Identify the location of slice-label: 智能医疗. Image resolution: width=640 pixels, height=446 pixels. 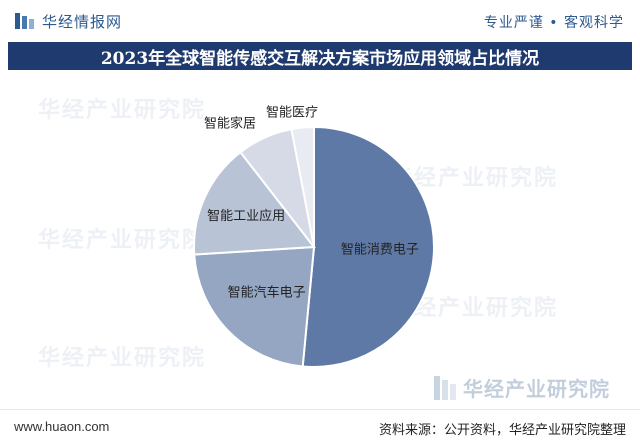
(292, 113).